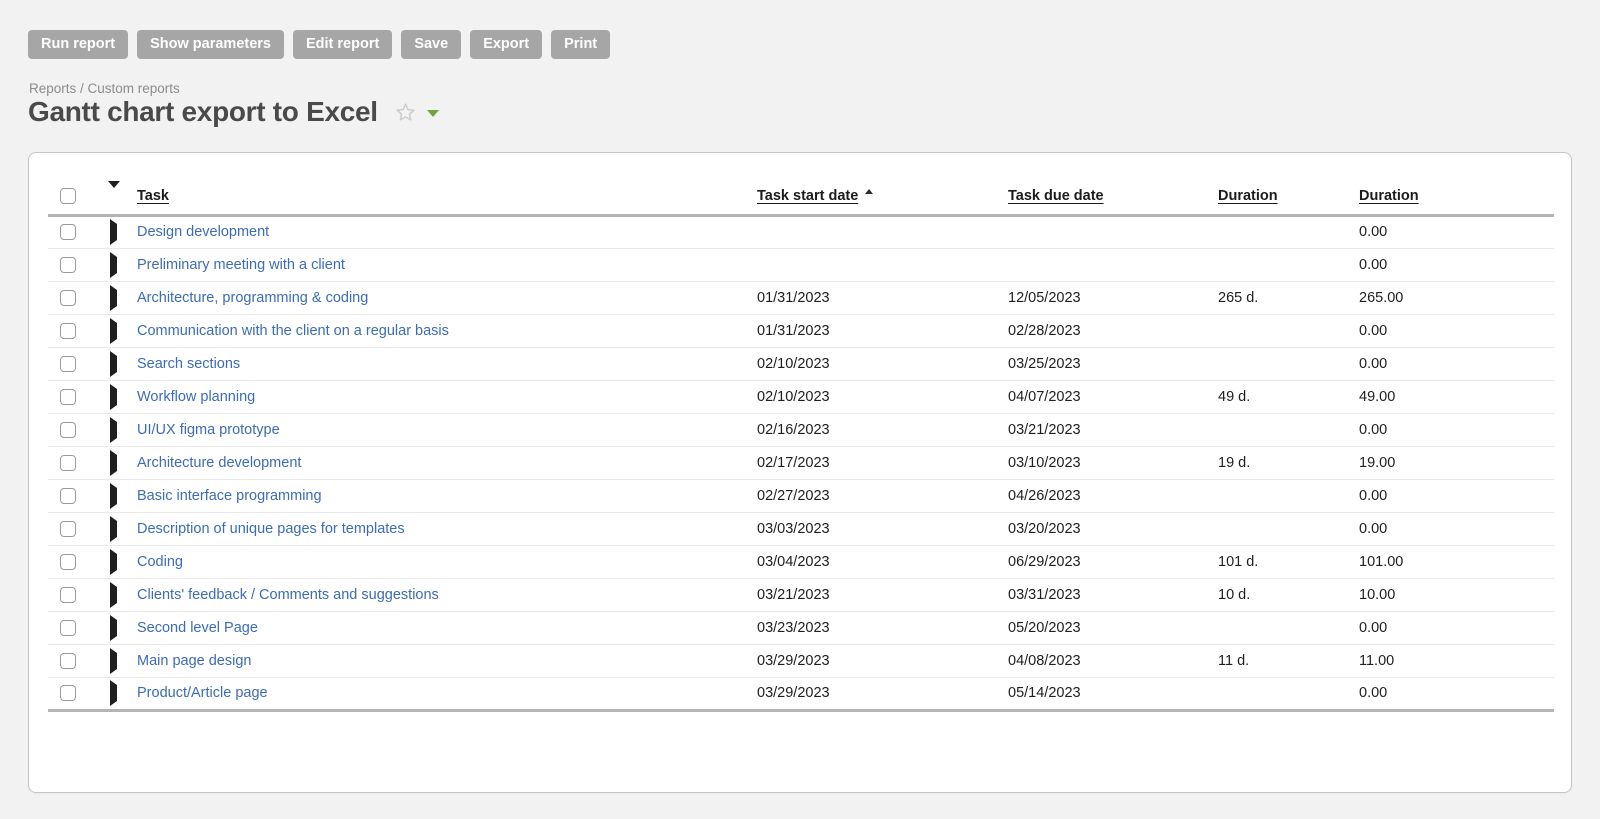 This screenshot has height=819, width=1600. I want to click on duration-number-cell: 49.00, so click(1456, 397).